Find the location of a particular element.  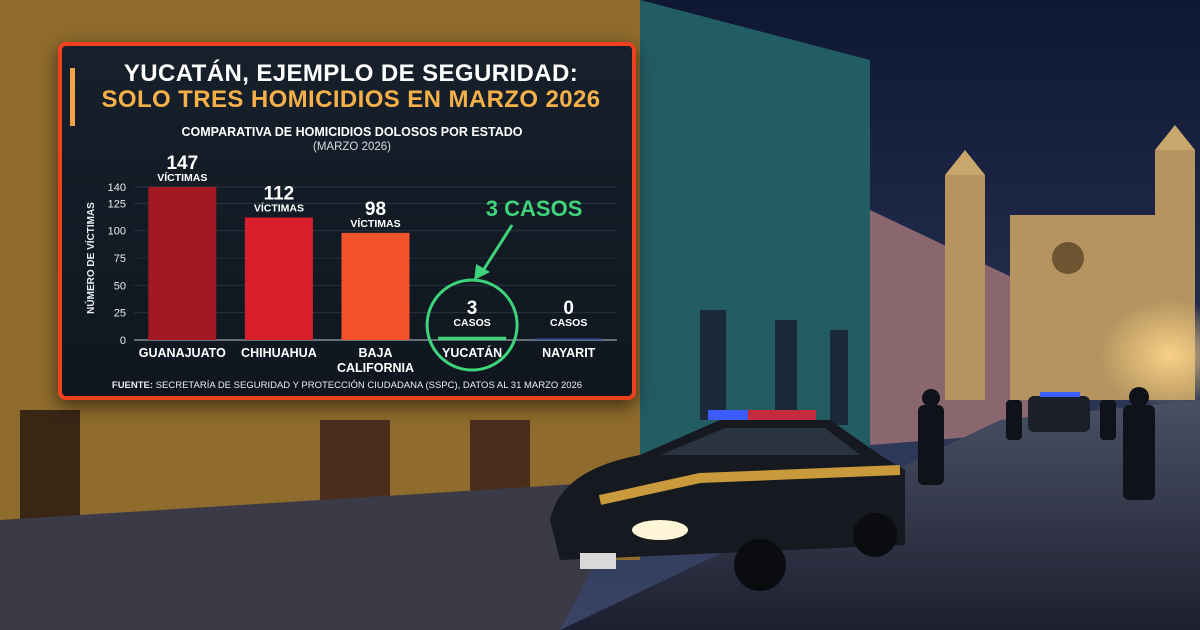

x-tick-label: CHIHUAHUA is located at coordinates (279, 353).